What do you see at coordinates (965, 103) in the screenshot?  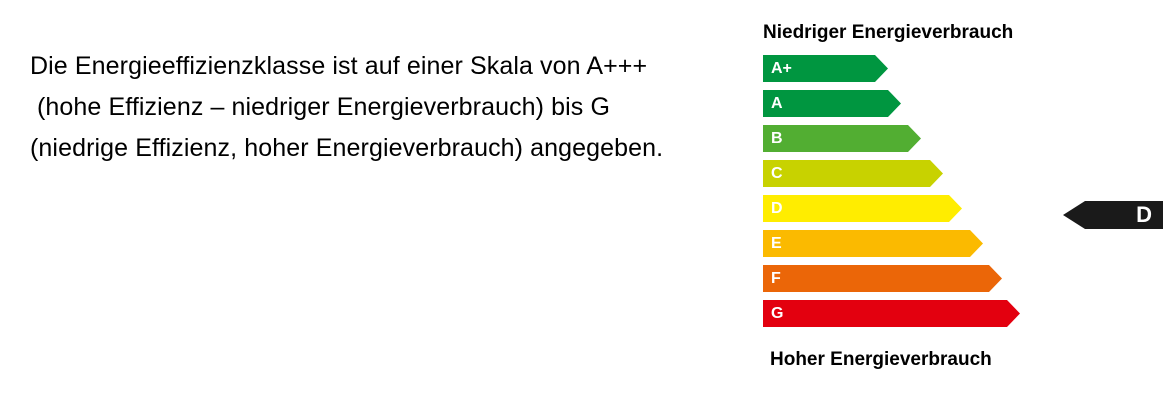 I see `energy-class-row: A` at bounding box center [965, 103].